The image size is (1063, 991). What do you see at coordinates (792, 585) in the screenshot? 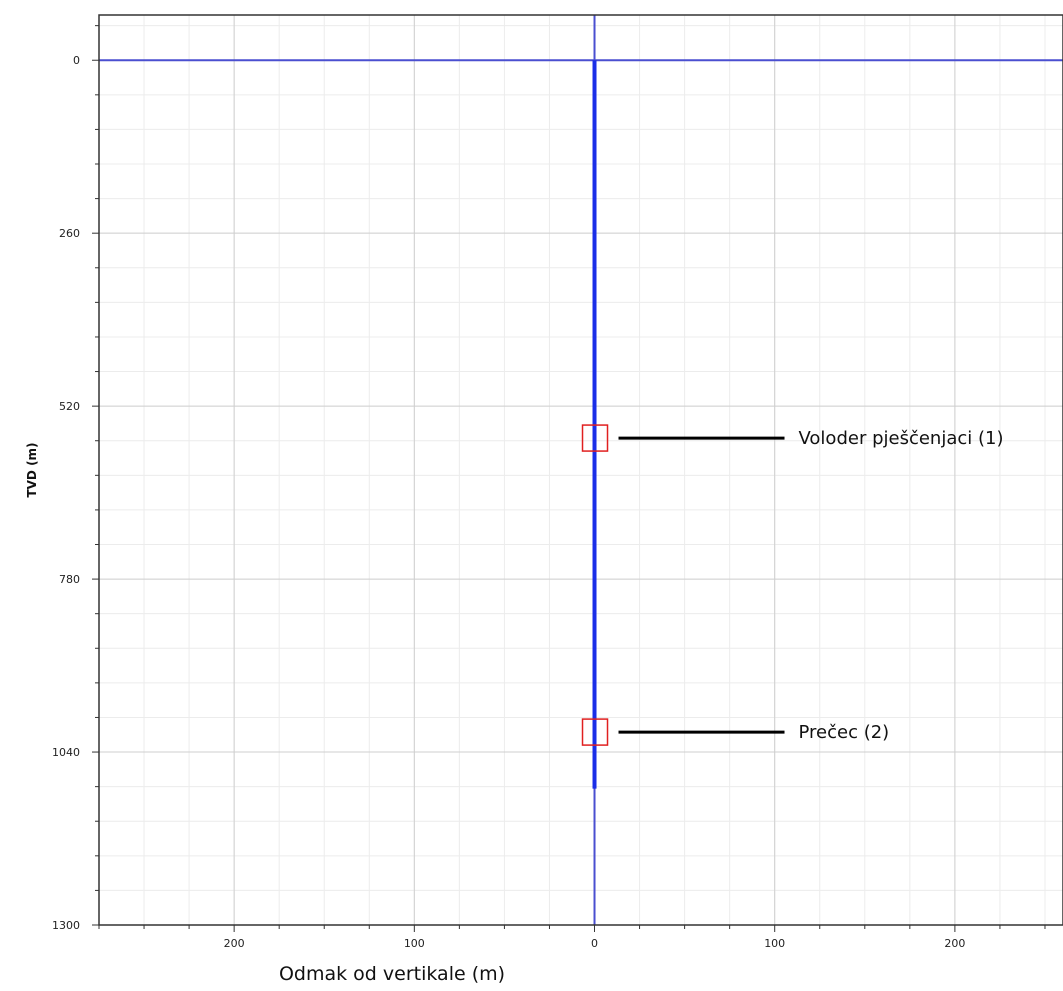
I see `annotations: Voloder pješčenjaci (1) Prečec (2)` at bounding box center [792, 585].